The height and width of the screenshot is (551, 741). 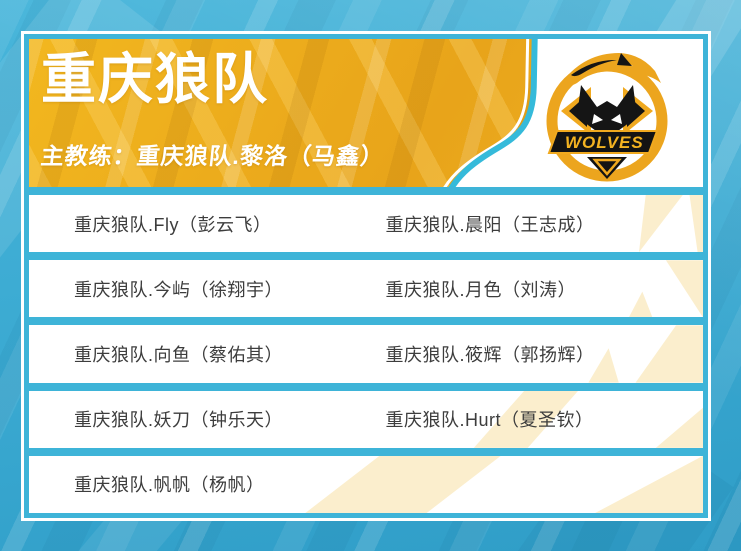 What do you see at coordinates (178, 420) in the screenshot?
I see `player-cell: 重庆狼队.妖刀（钟乐天）` at bounding box center [178, 420].